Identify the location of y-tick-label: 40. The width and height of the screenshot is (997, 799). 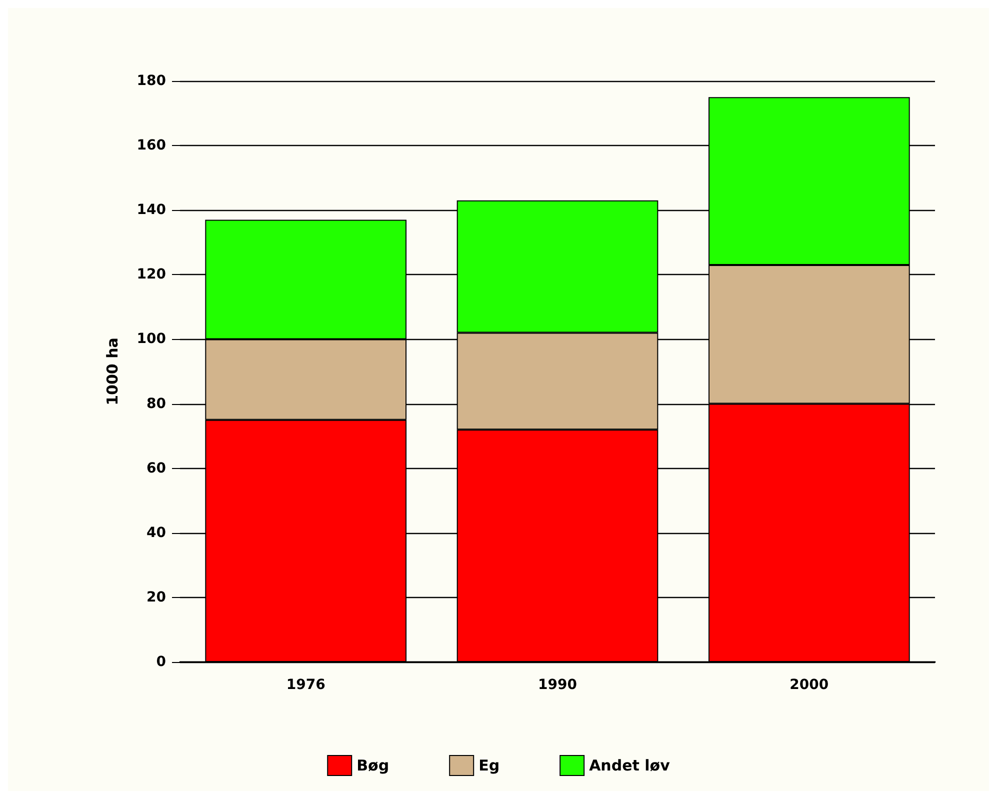
(156, 532).